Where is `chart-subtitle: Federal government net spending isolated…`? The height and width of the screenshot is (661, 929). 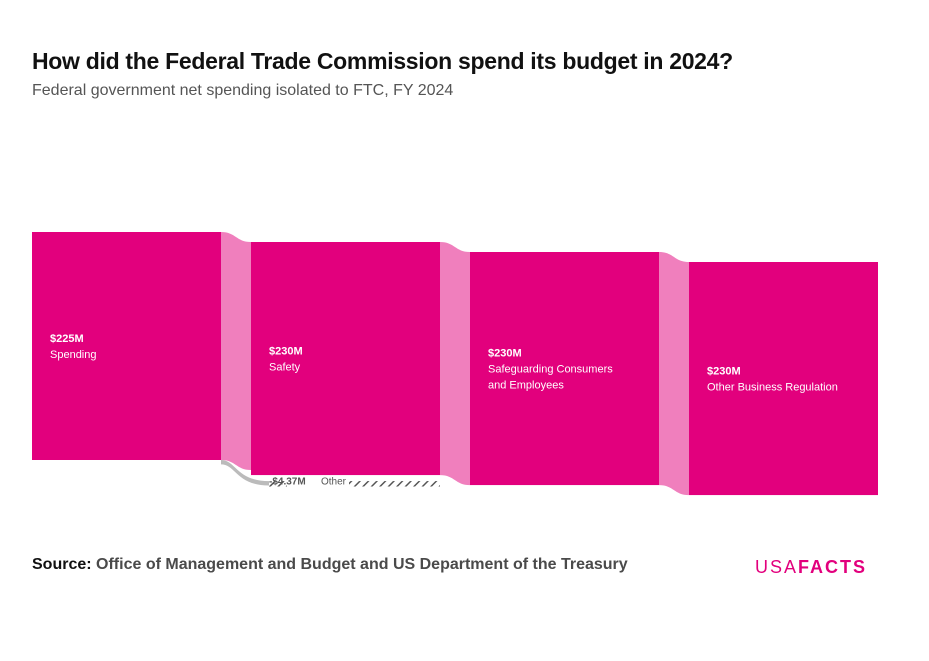
chart-subtitle: Federal government net spending isolated… is located at coordinates (243, 90).